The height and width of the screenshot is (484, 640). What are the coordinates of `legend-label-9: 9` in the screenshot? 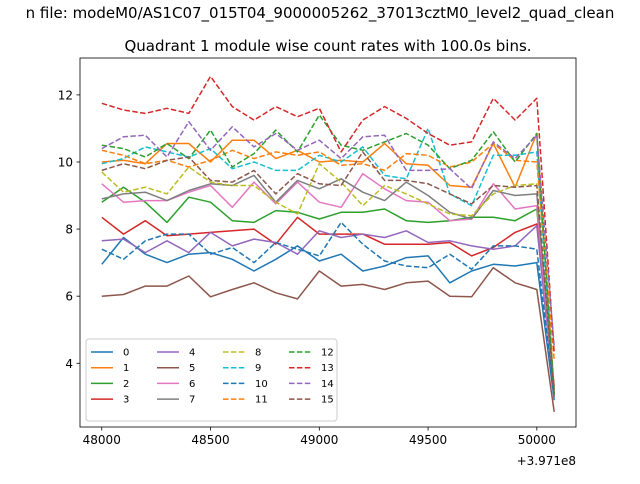 It's located at (258, 368).